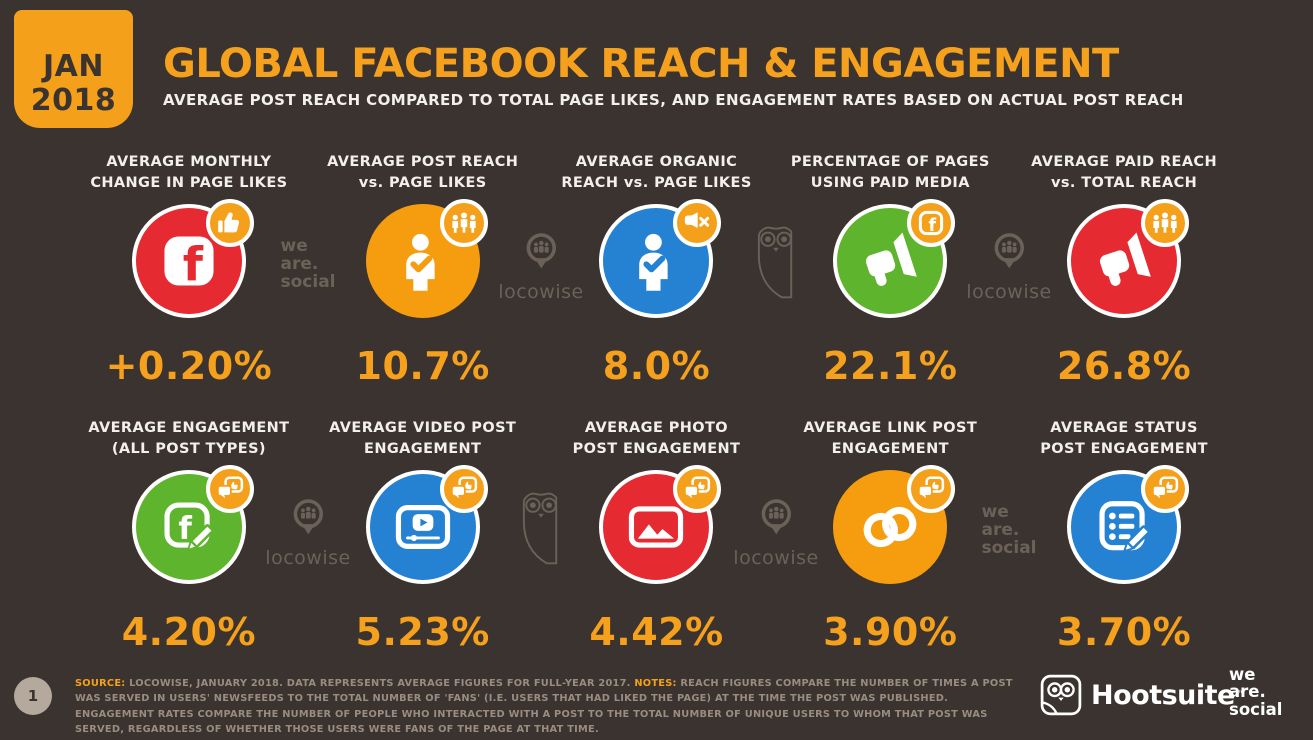 This screenshot has height=740, width=1313. Describe the element at coordinates (641, 64) in the screenshot. I see `page-title: GLOBAL FACEBOOK REACH & ENGAGEMENT` at that location.